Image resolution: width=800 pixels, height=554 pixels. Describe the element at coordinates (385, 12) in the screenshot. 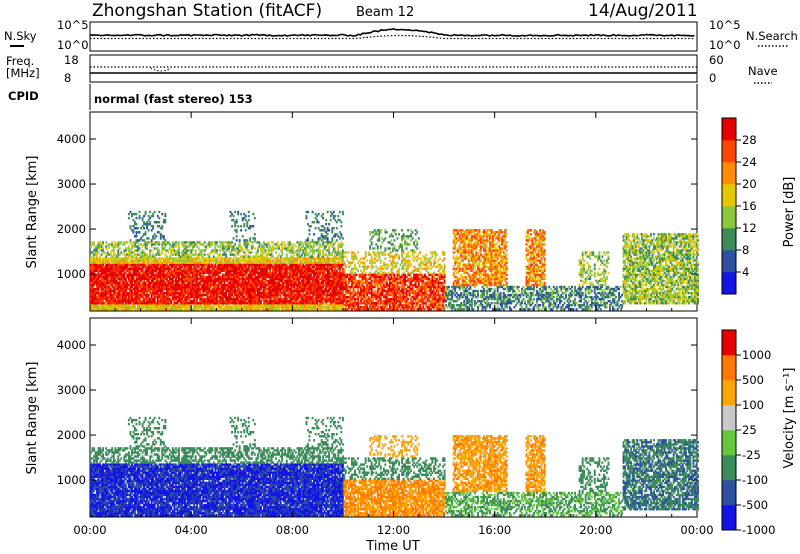

I see `beam-label: Beam 12` at that location.